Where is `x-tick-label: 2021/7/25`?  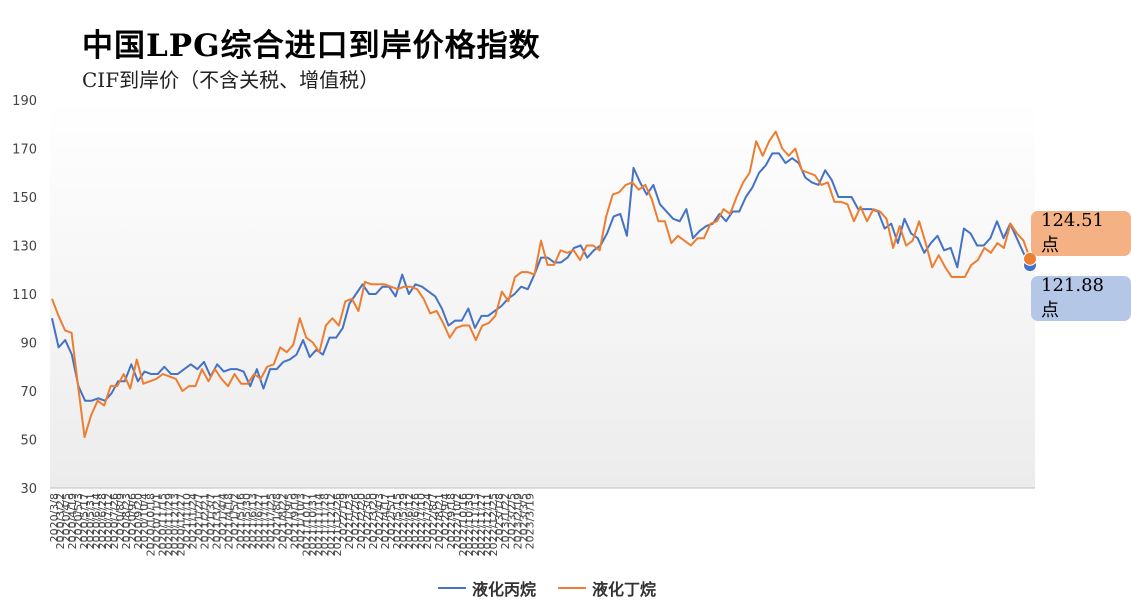 x-tick-label: 2021/7/25 is located at coordinates (271, 521).